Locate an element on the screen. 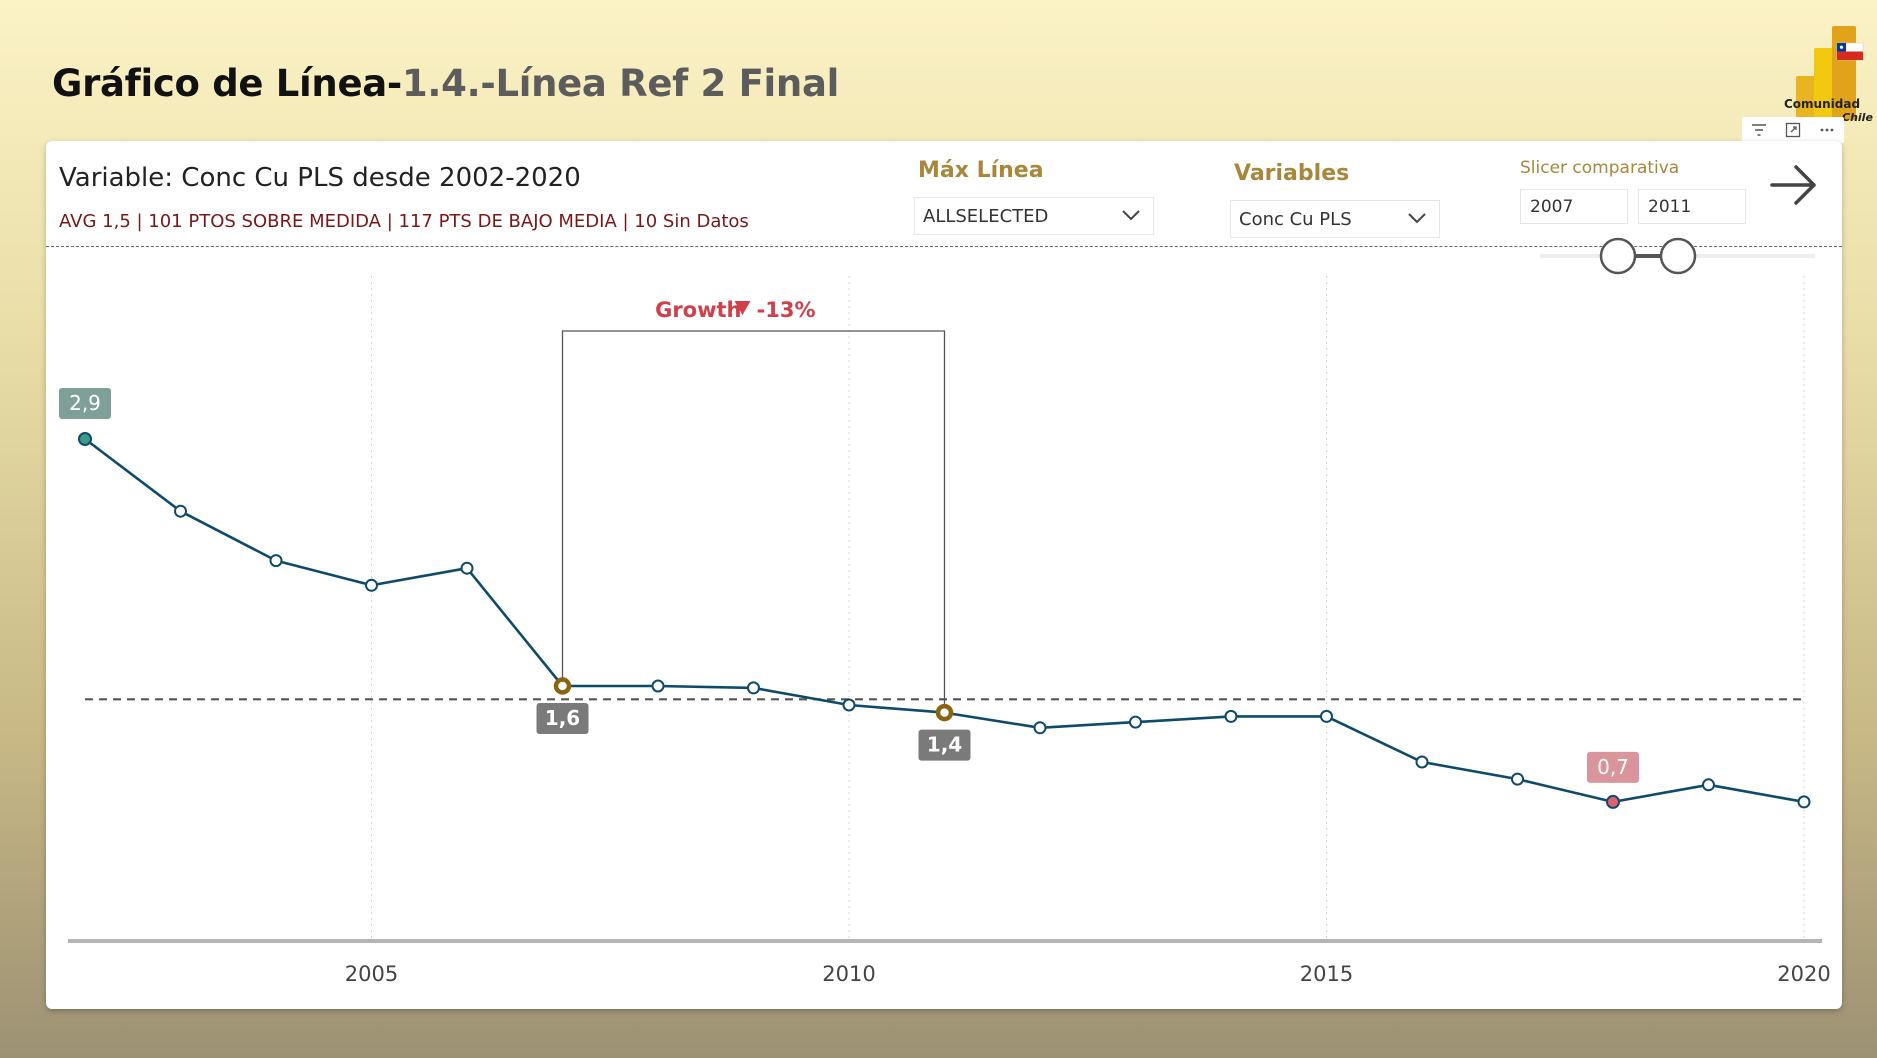  data-label-bg-2002 is located at coordinates (85, 403).